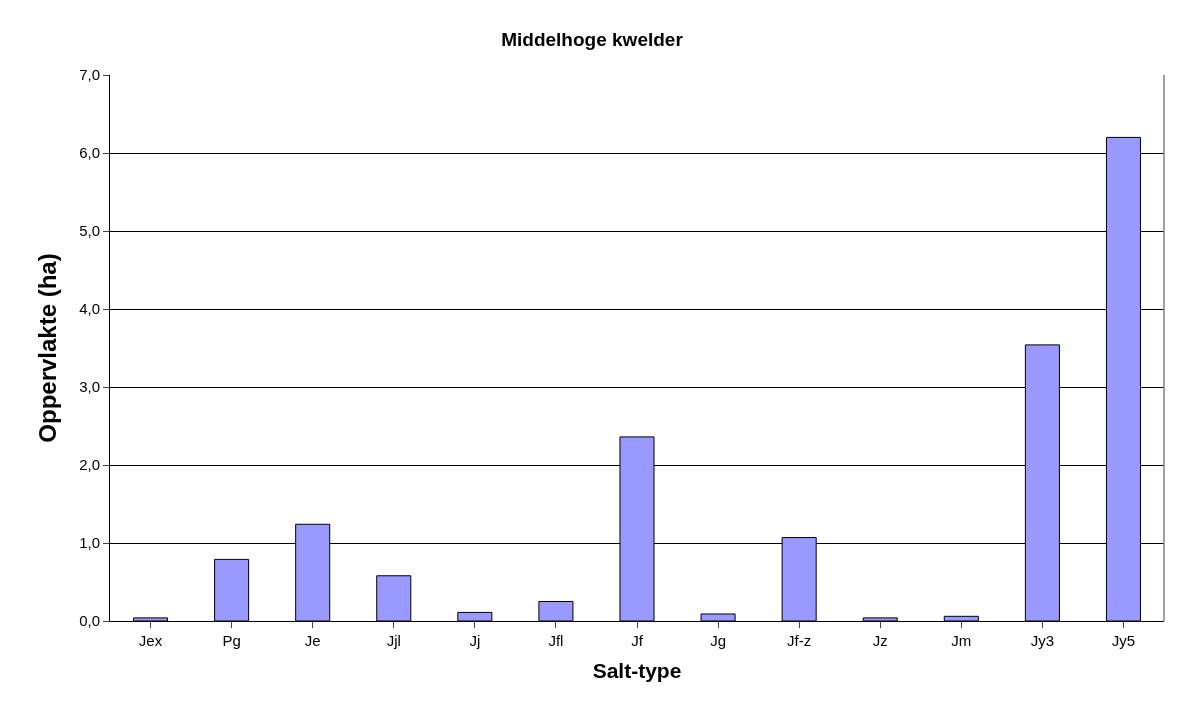  I want to click on x-tick-label: Jfl, so click(556, 640).